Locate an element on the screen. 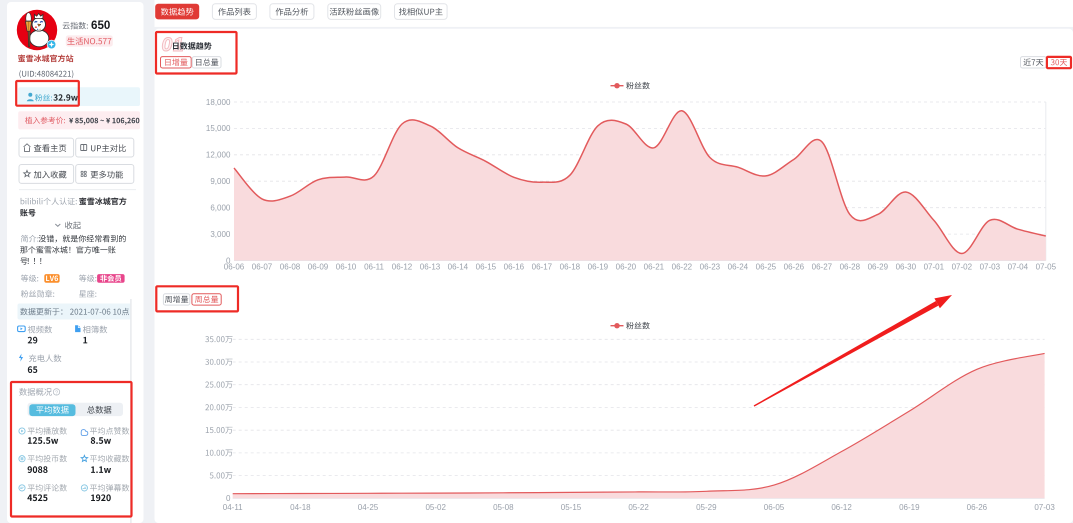 The width and height of the screenshot is (1073, 523). svg-text: 06-30 is located at coordinates (906, 266).